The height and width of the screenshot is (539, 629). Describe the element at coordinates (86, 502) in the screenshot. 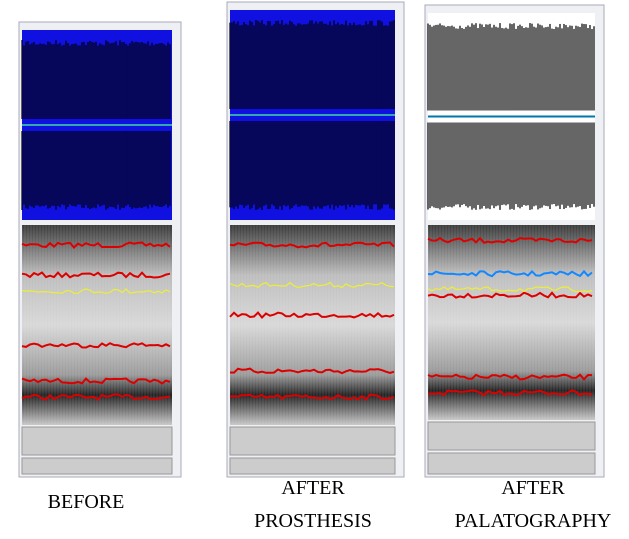

I see `caption: BEFORE` at that location.